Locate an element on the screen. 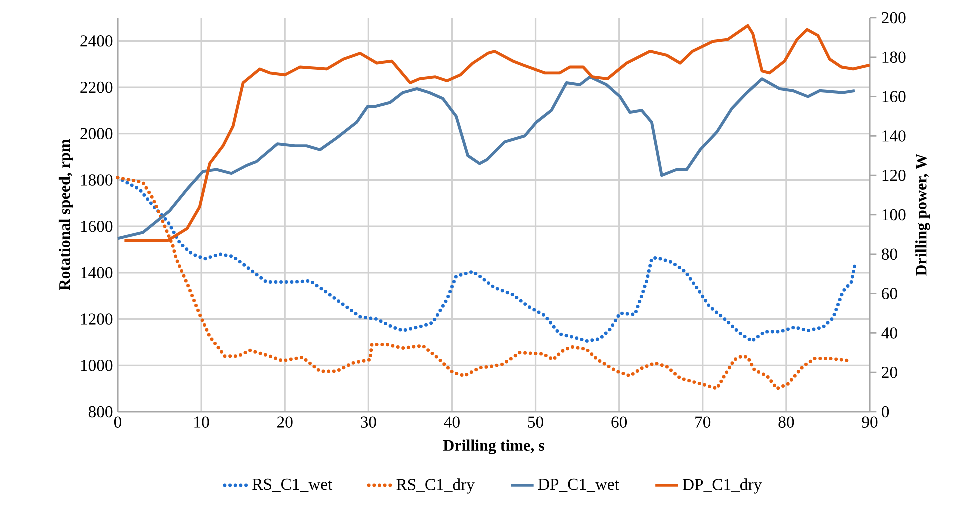 This screenshot has width=972, height=515. x-tick-label: 60 is located at coordinates (620, 422).